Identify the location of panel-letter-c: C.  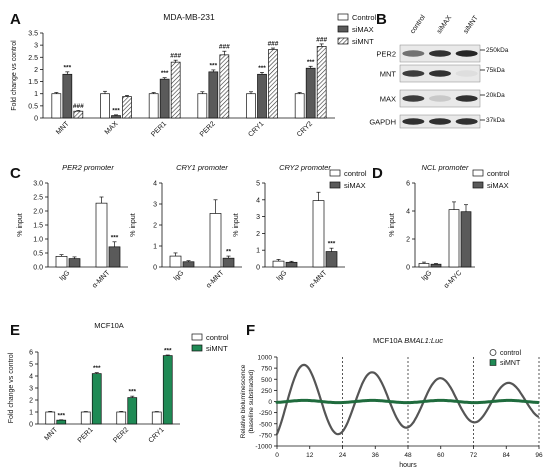
(15, 173).